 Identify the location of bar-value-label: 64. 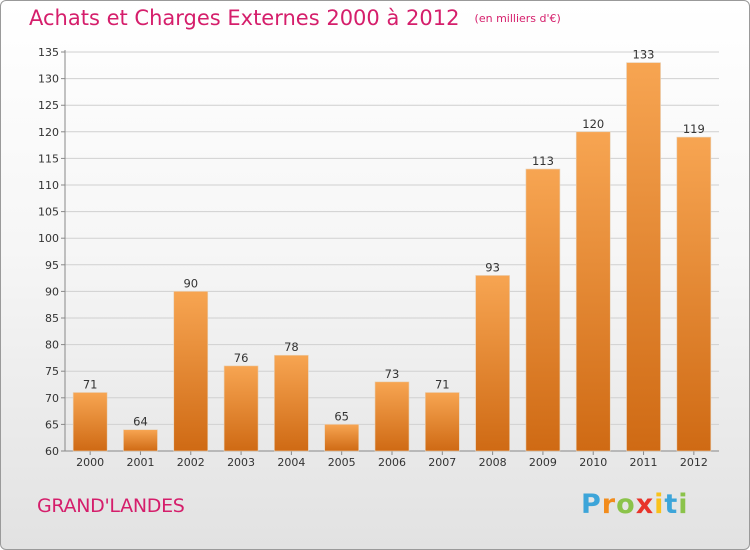
(140, 422).